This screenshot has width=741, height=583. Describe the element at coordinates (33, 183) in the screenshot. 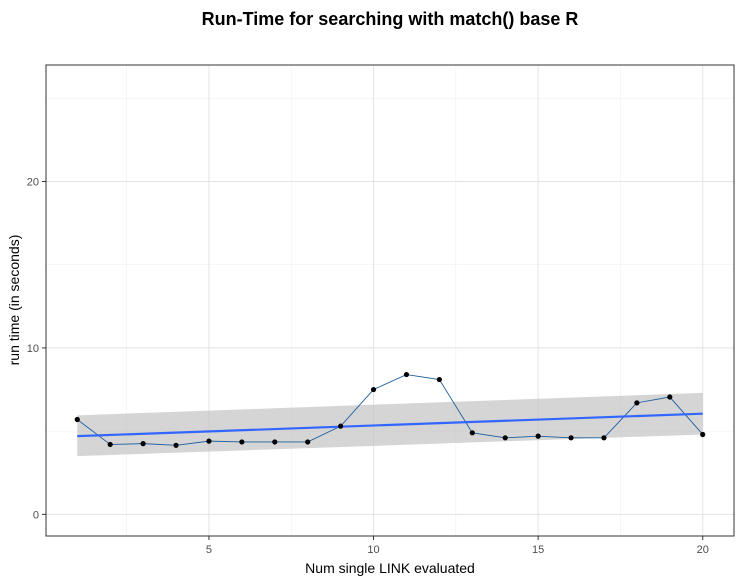

I see `y-tick-label: 20` at that location.